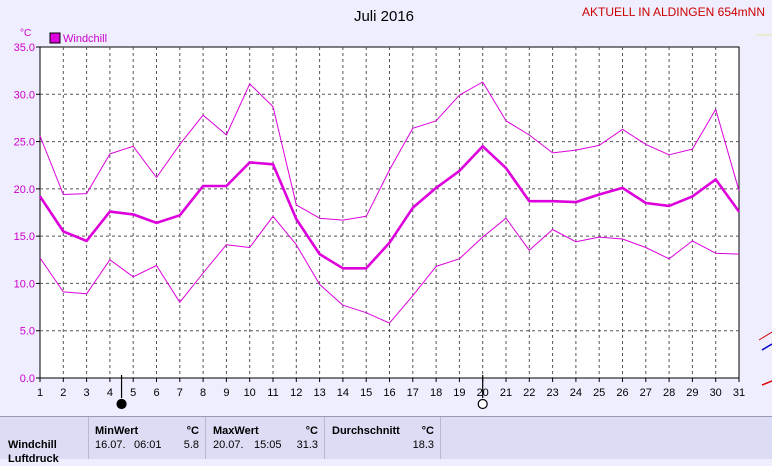 Image resolution: width=772 pixels, height=466 pixels. Describe the element at coordinates (24, 190) in the screenshot. I see `y-tick-label: 20.0` at that location.